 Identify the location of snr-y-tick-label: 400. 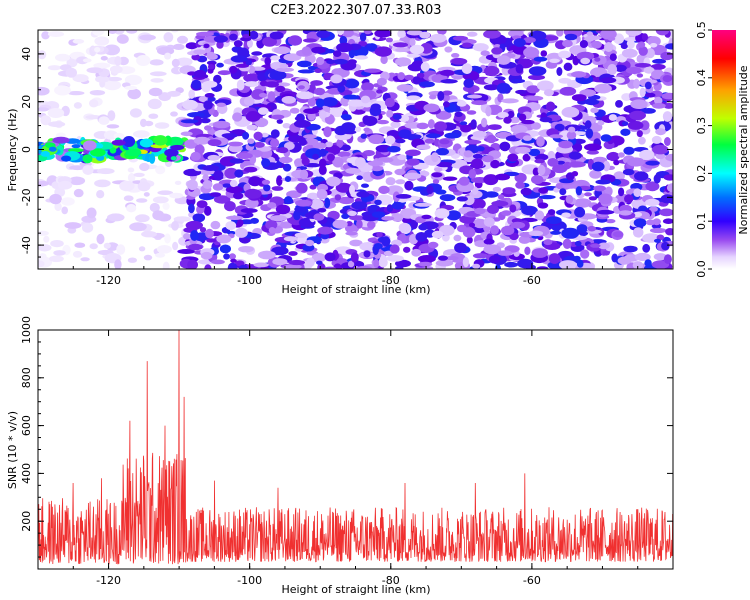
(26, 473).